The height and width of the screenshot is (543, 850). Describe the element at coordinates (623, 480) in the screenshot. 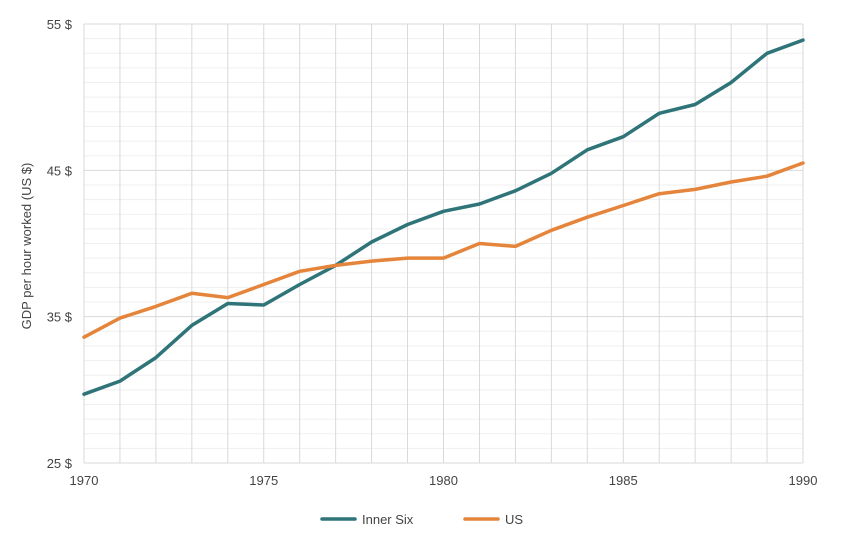

I see `x-tick-label: 1985` at that location.